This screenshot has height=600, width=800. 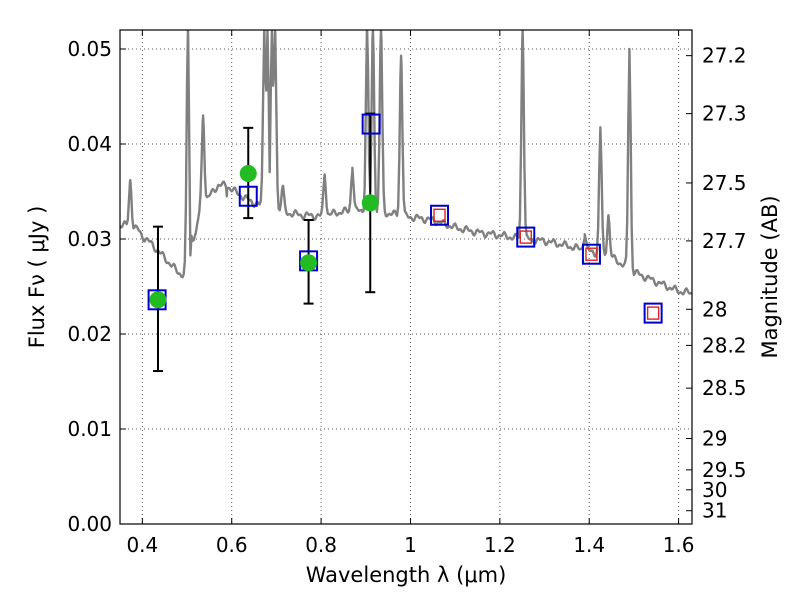 I want to click on x-tick-label: 0.6, so click(x=232, y=545).